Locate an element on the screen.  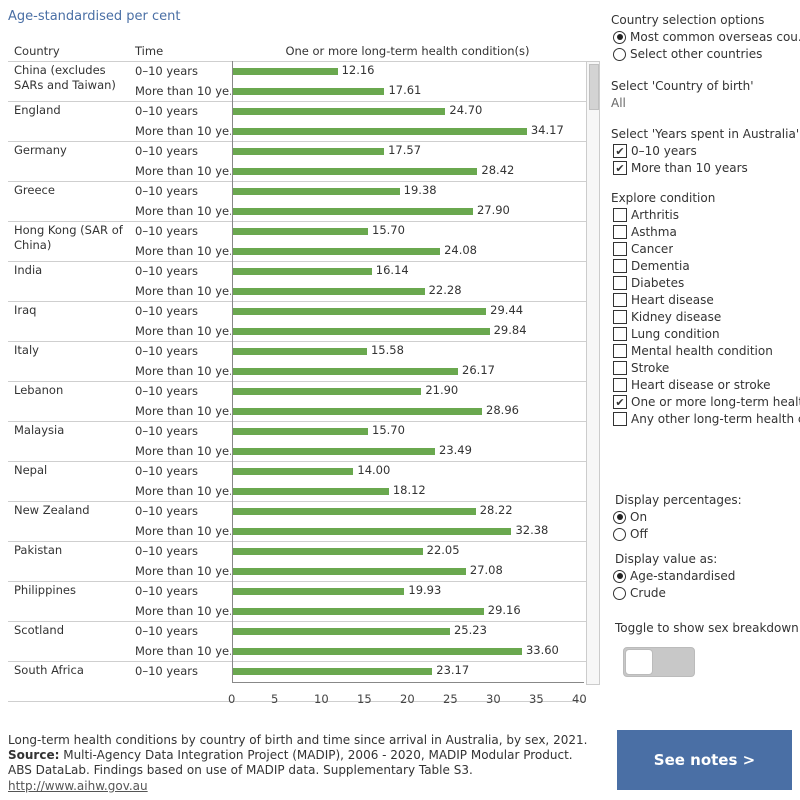
checkbox-option: ✔ 0–10 years is located at coordinates (655, 151).